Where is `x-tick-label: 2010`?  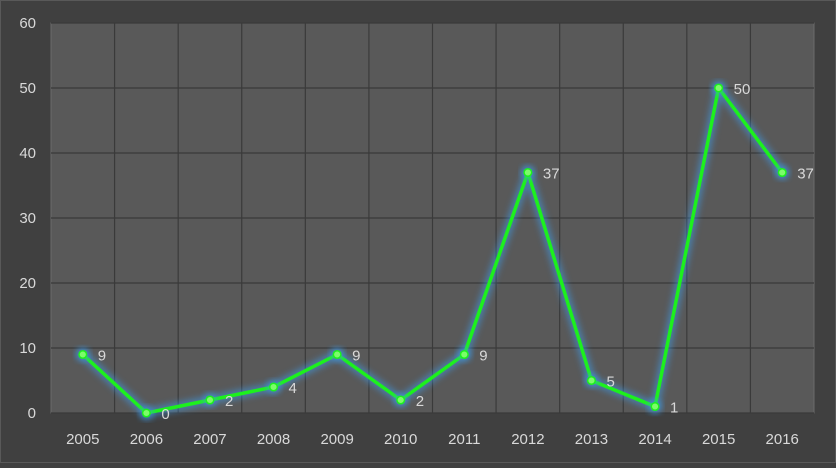 x-tick-label: 2010 is located at coordinates (400, 439).